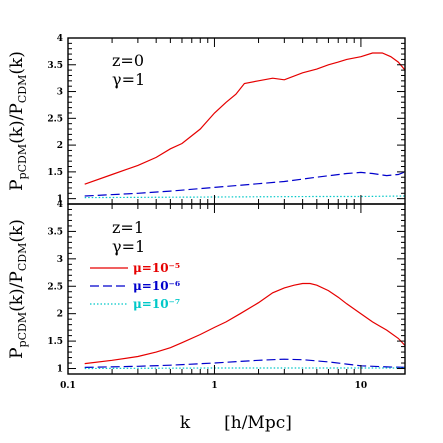 Image resolution: width=443 pixels, height=443 pixels. Describe the element at coordinates (156, 268) in the screenshot. I see `legend-label-mu-1e-5: μ=10⁻⁵` at that location.